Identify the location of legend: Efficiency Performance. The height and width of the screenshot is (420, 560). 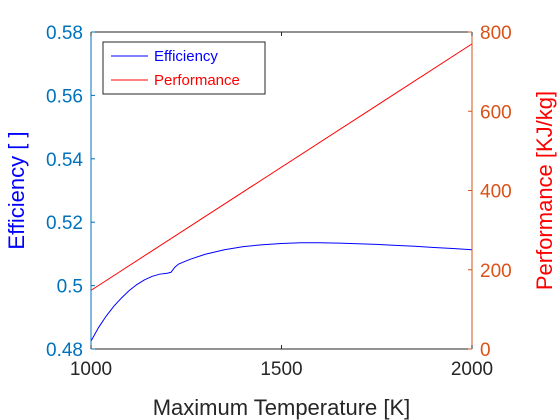
(184, 68).